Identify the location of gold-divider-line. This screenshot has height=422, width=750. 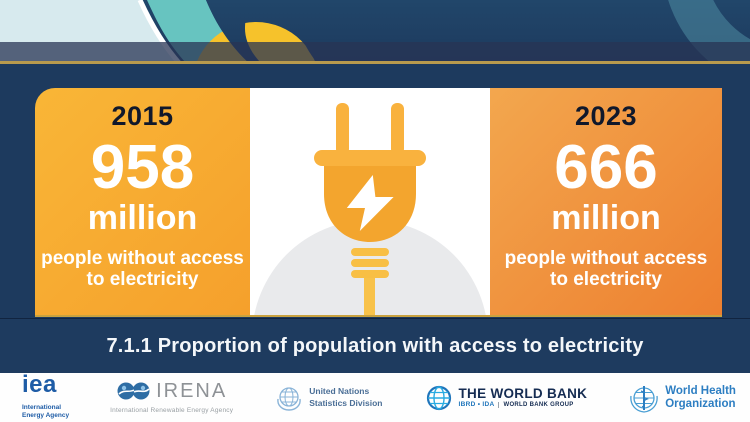
(375, 62).